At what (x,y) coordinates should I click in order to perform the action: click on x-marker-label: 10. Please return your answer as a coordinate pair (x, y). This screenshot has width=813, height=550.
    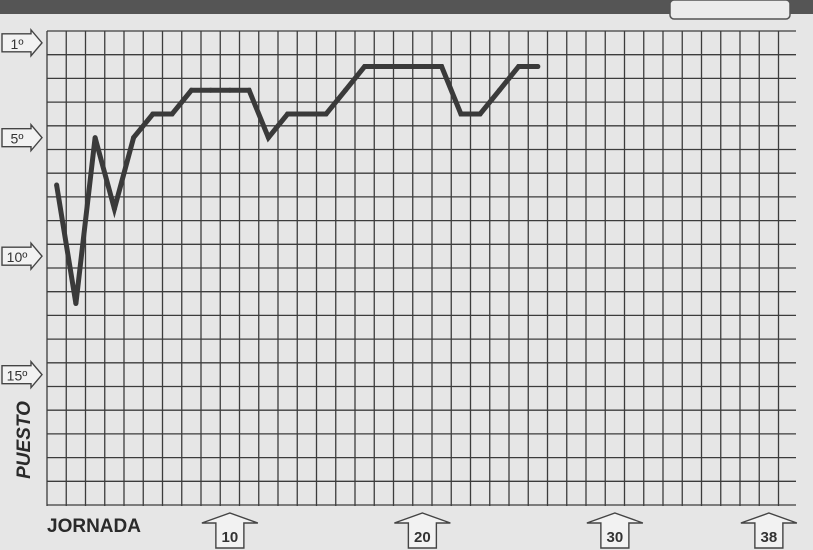
    Looking at the image, I should click on (230, 537).